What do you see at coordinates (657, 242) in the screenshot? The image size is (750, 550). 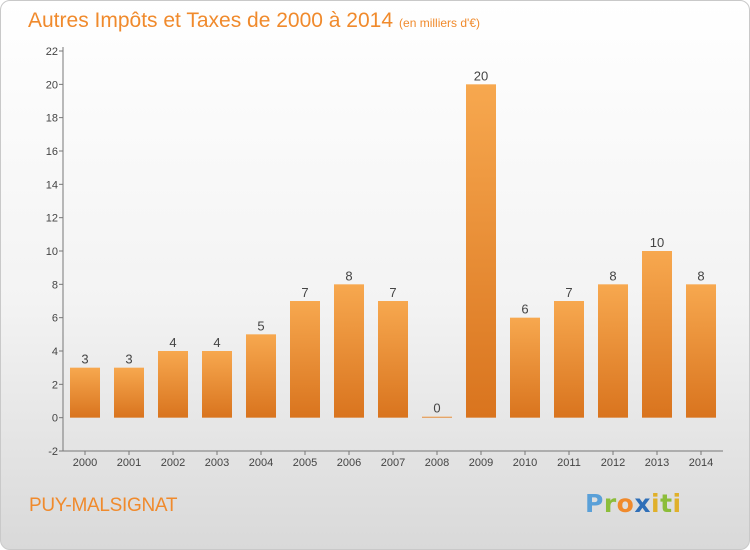 I see `bar-value-label: 10` at bounding box center [657, 242].